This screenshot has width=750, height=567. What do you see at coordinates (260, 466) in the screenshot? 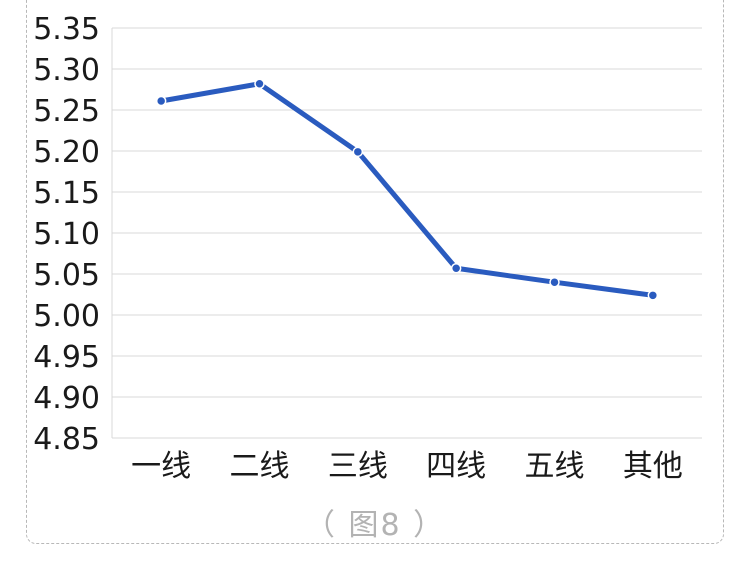
I see `x-tick-label: 二线` at bounding box center [260, 466].